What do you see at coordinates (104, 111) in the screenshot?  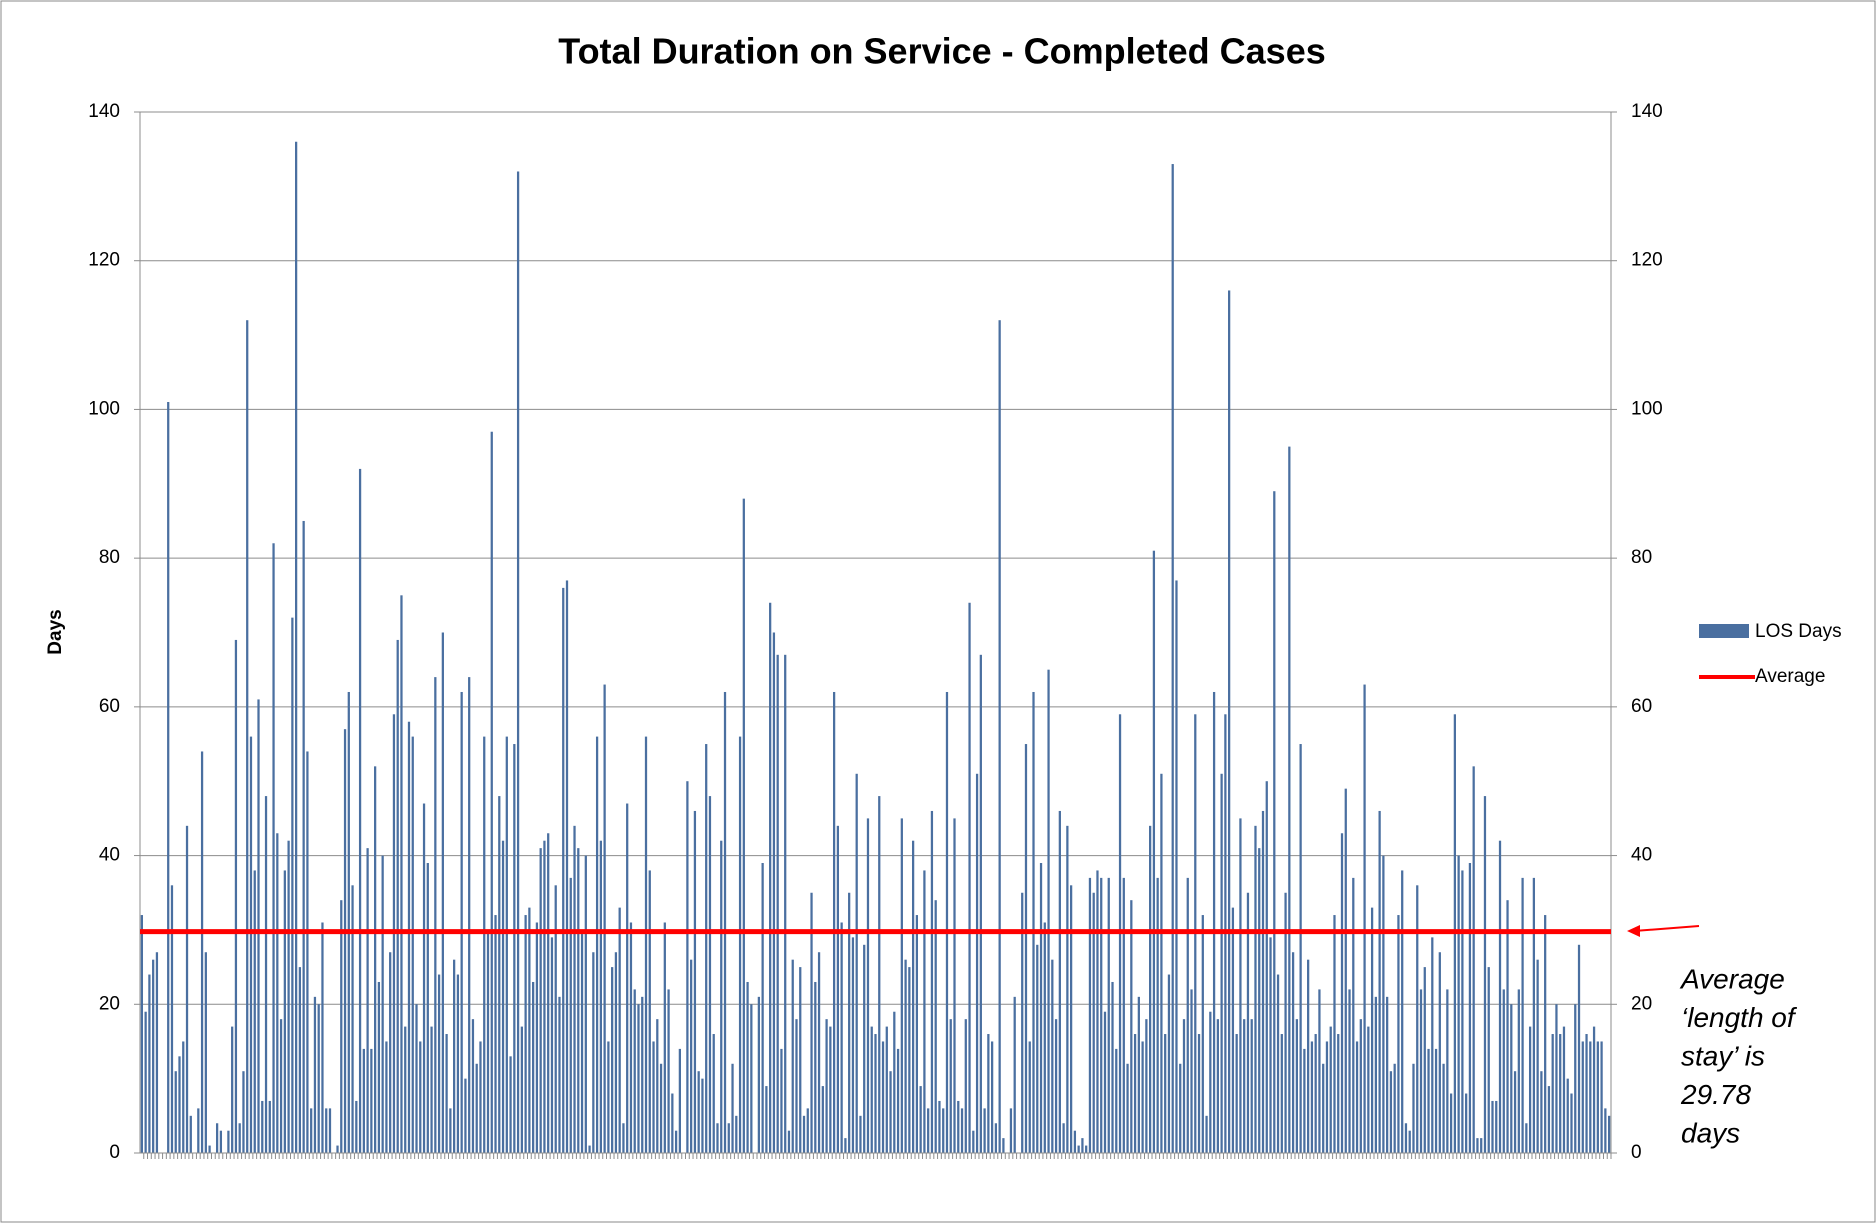 I see `y-tick-label: 140` at bounding box center [104, 111].